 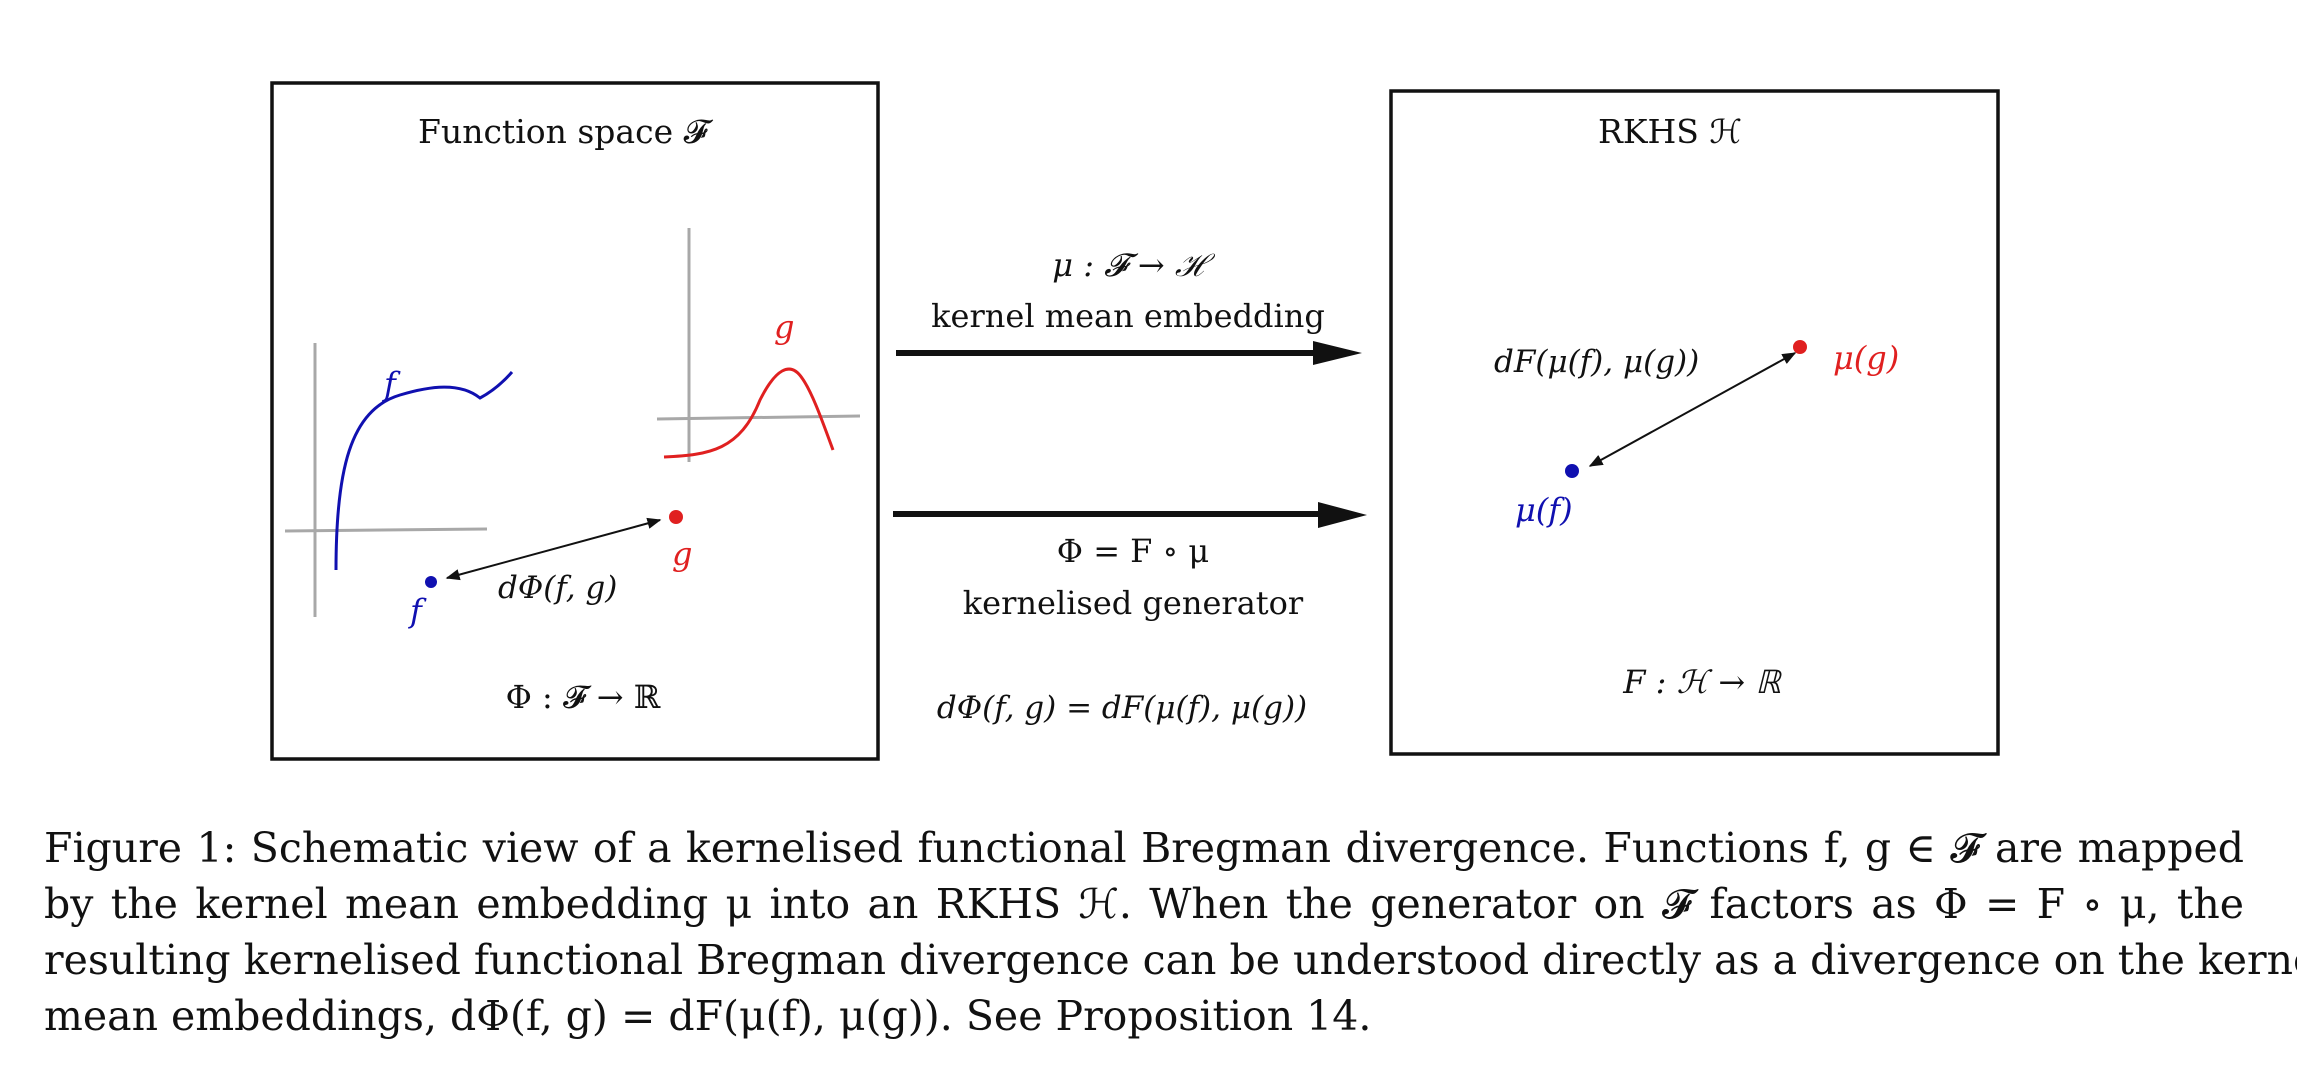 I want to click on left-panel-title: Function space 𝓕, so click(x=566, y=131).